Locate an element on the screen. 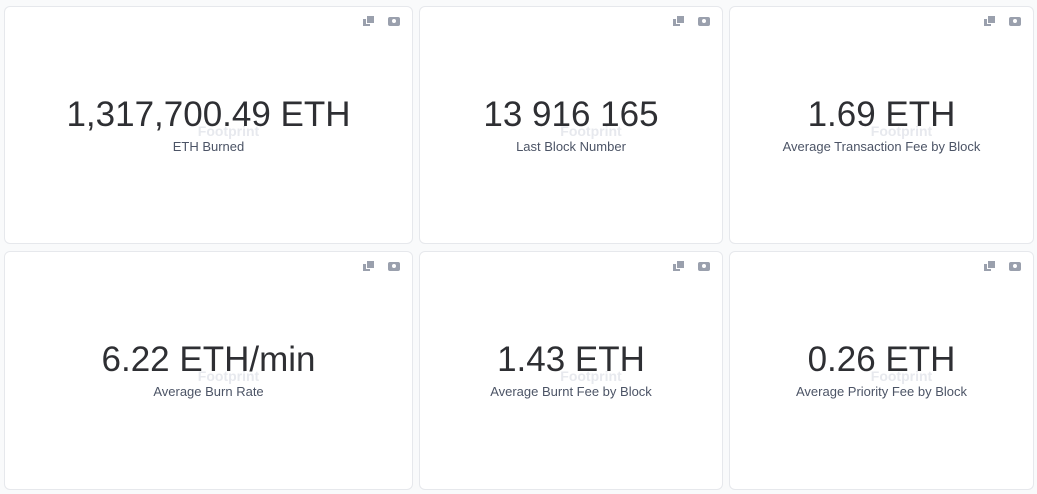  metric-label: Last Block Number is located at coordinates (571, 146).